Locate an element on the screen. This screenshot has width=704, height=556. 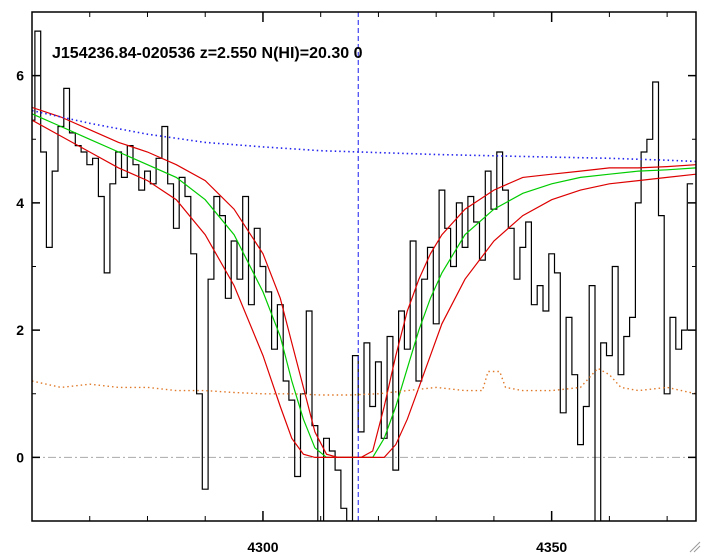
chart-title: J154236.84-020536 z=2.550 N(HI)=20.30 0 is located at coordinates (207, 53).